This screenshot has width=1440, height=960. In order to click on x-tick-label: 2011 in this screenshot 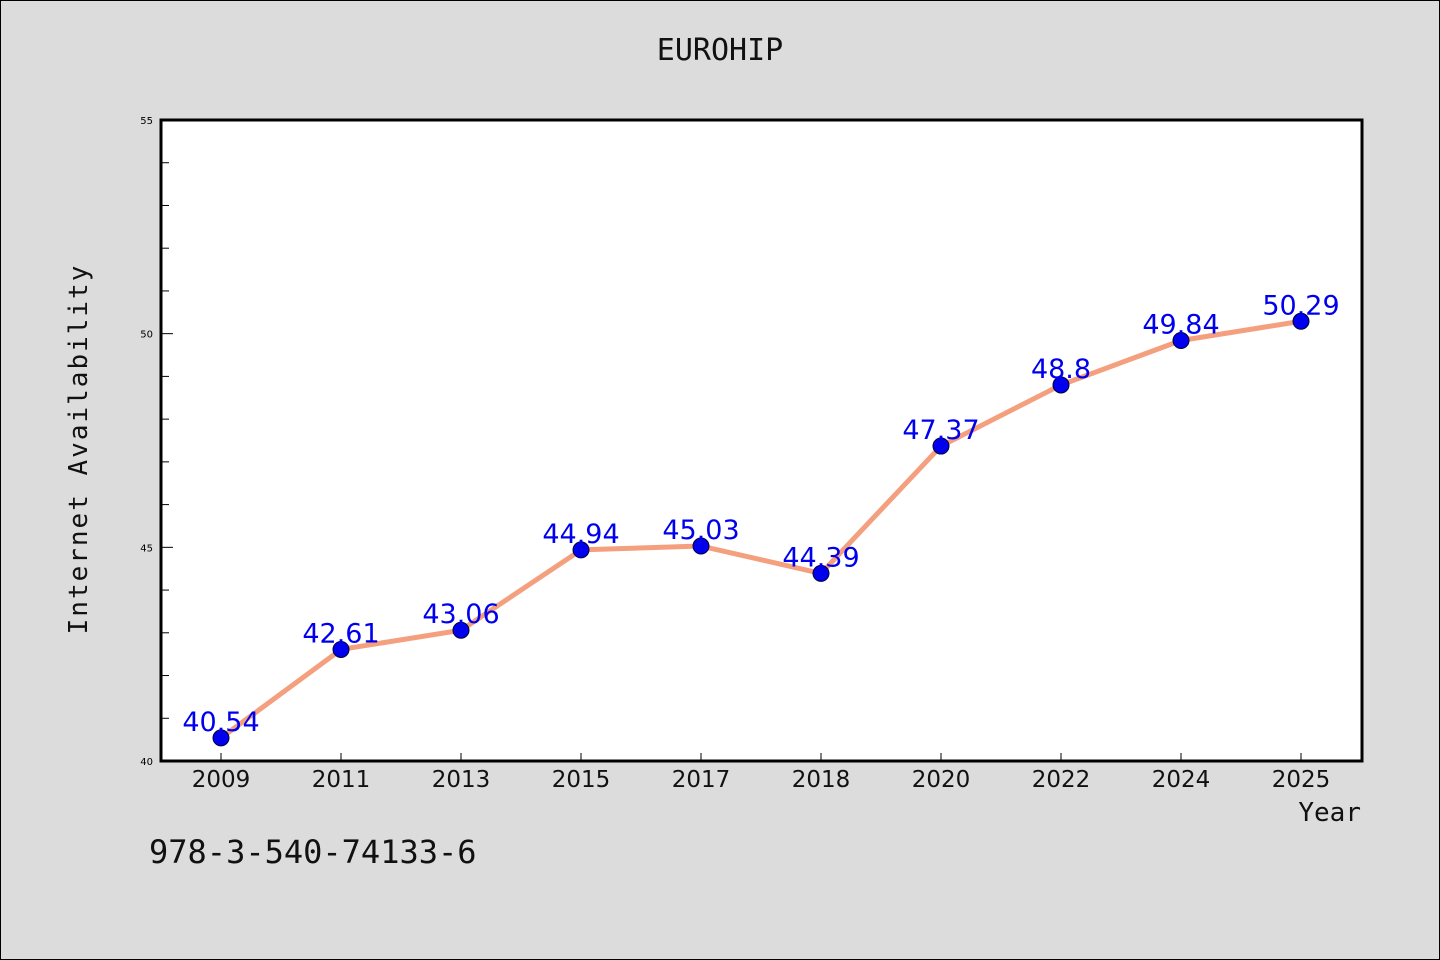, I will do `click(341, 780)`.